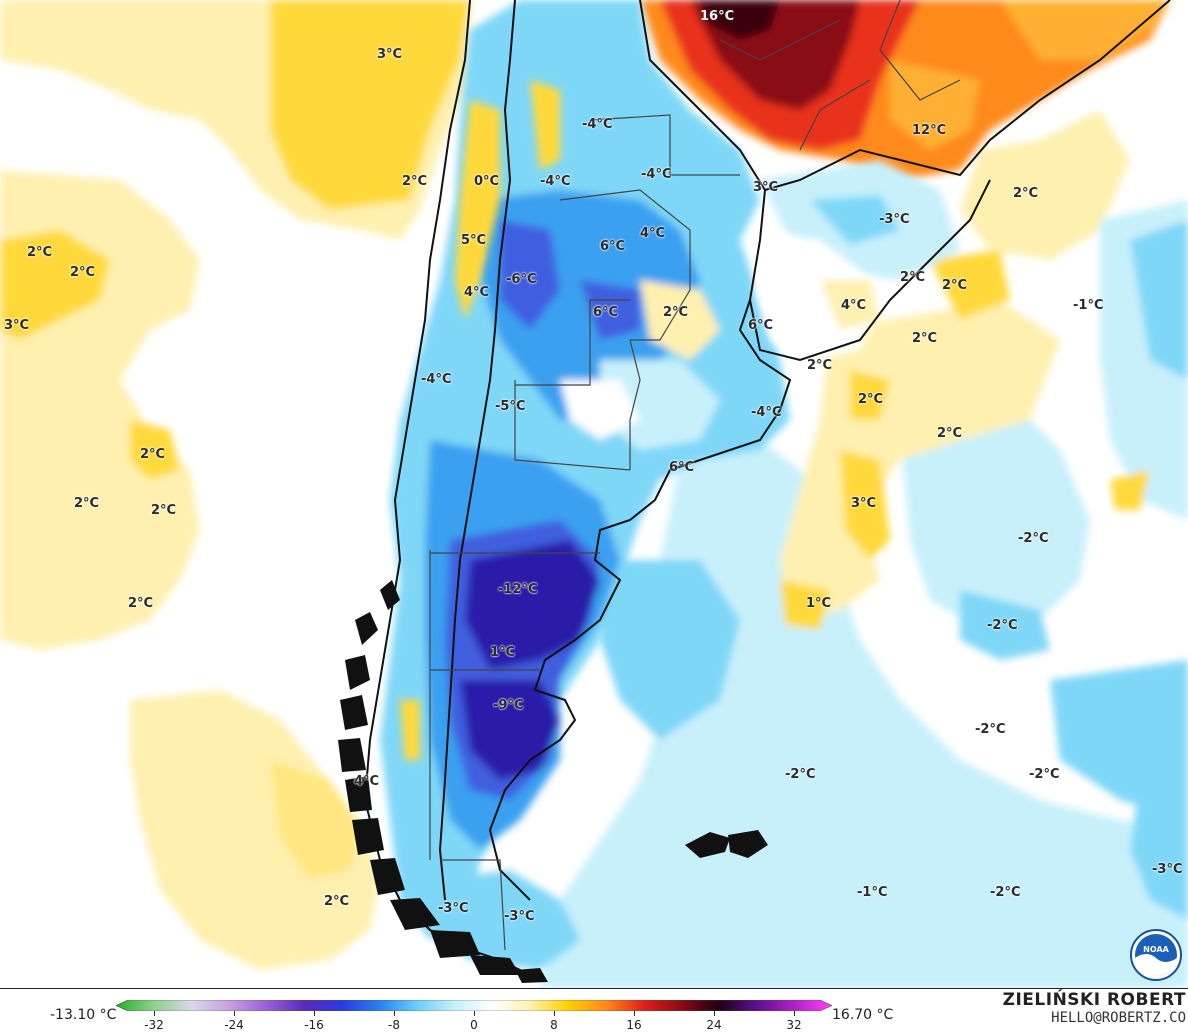 The width and height of the screenshot is (1188, 1035). Describe the element at coordinates (394, 1025) in the screenshot. I see `scale-tick-label: -8` at that location.